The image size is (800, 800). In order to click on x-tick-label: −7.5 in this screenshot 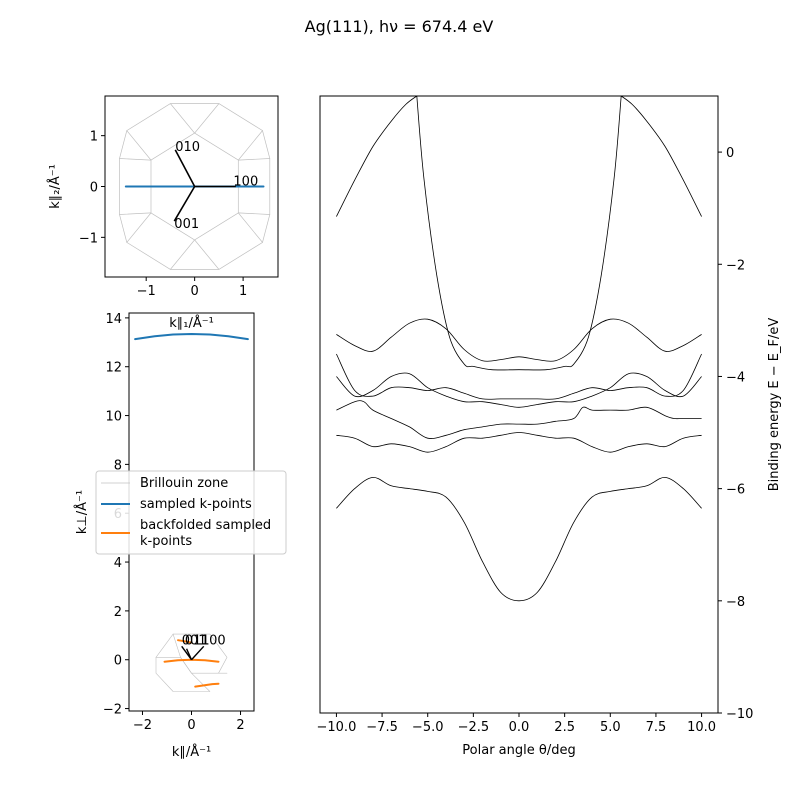, I will do `click(382, 727)`.